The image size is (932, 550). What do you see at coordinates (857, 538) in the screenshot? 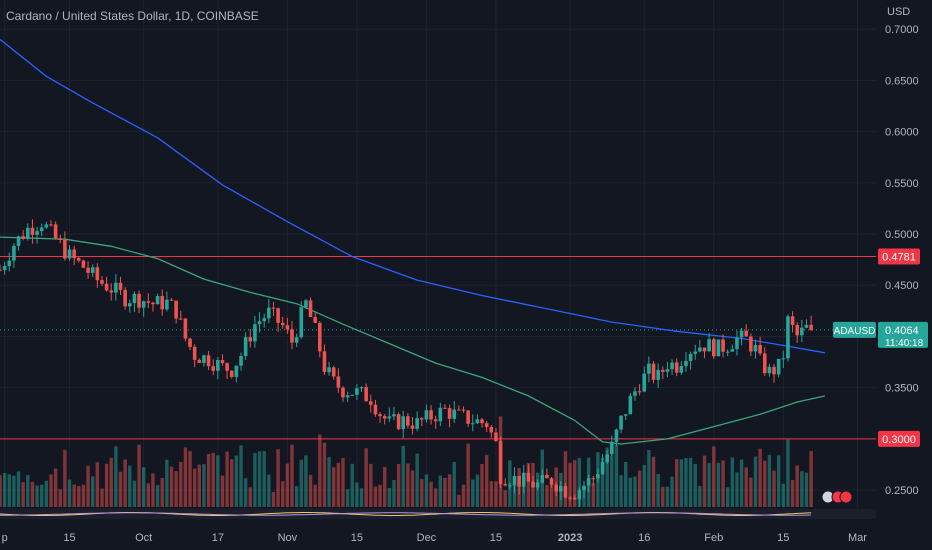
I see `time-tick-label: Mar` at bounding box center [857, 538].